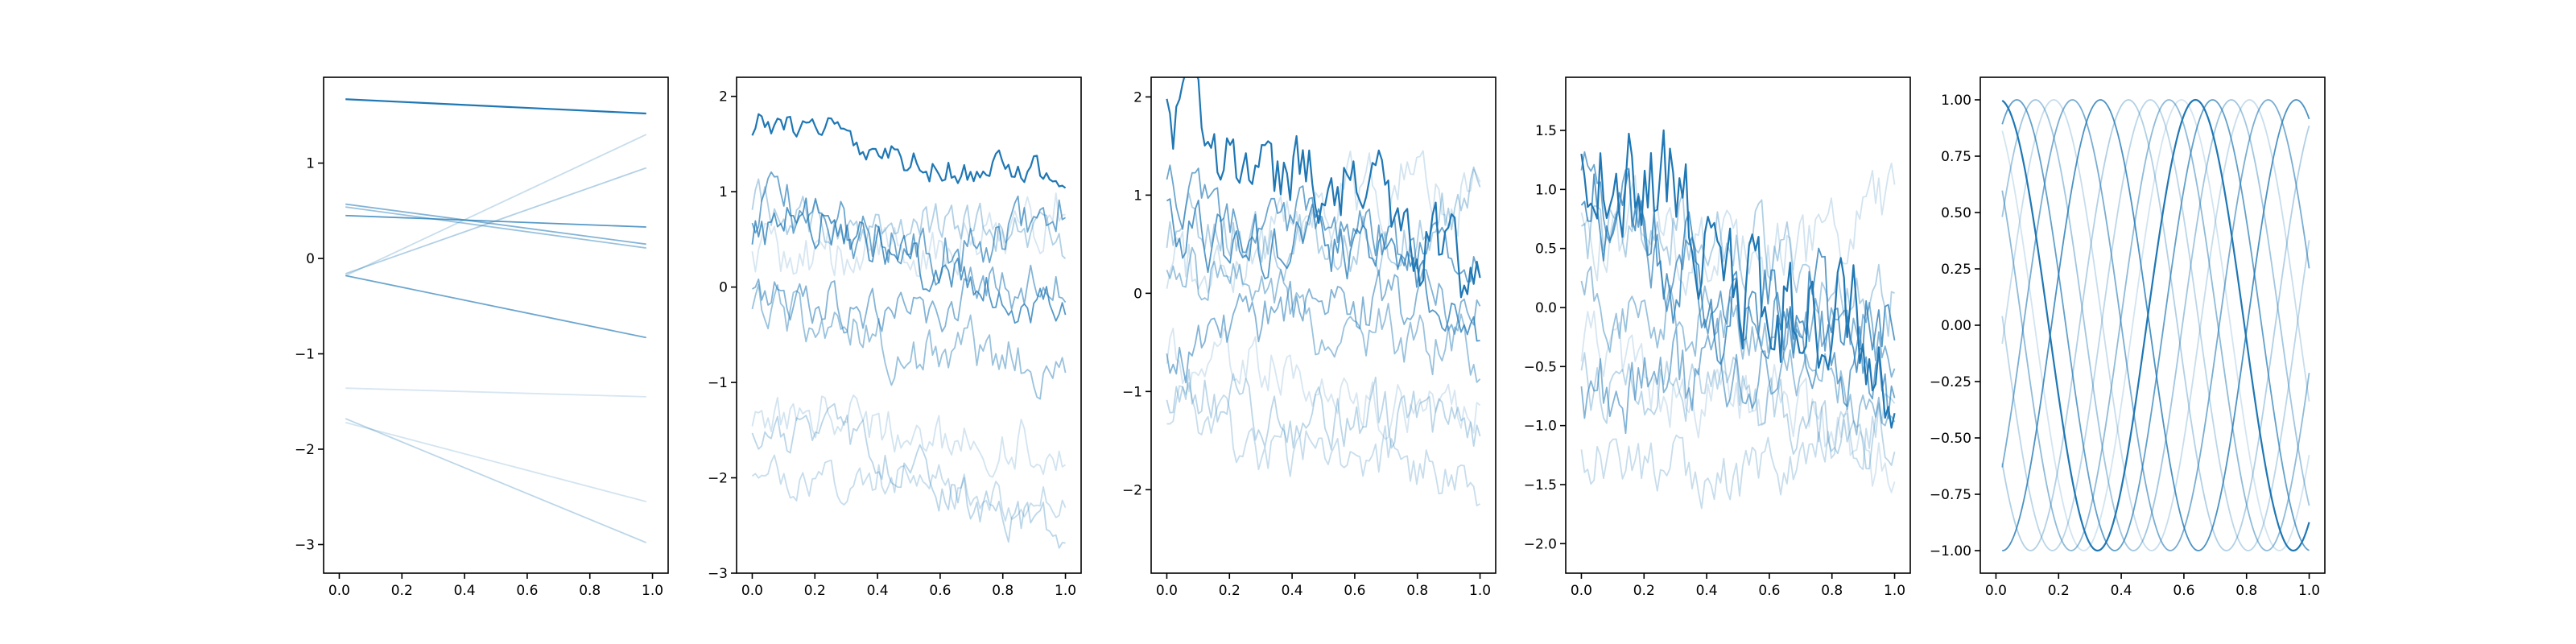 Image resolution: width=2576 pixels, height=644 pixels. I want to click on subplot-1: 0.0 0.2 0.4 0.6 0.8 1.0 −3 −2 −1 0 1, so click(482, 337).